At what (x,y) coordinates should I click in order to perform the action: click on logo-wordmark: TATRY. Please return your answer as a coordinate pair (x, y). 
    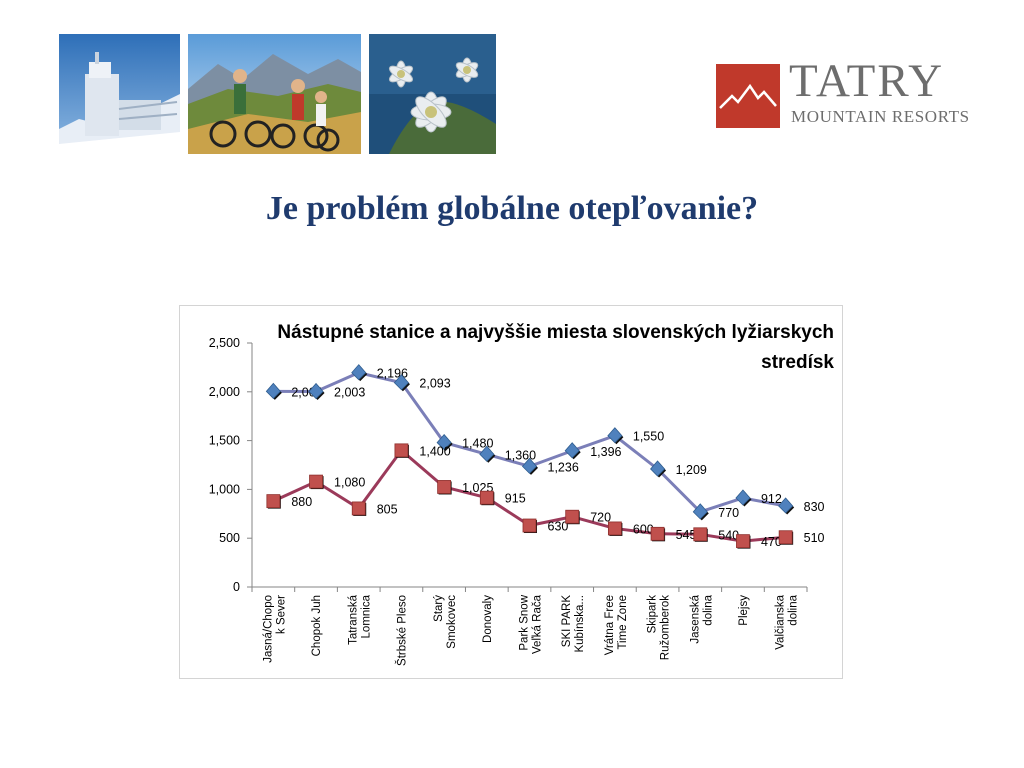
    Looking at the image, I should click on (867, 81).